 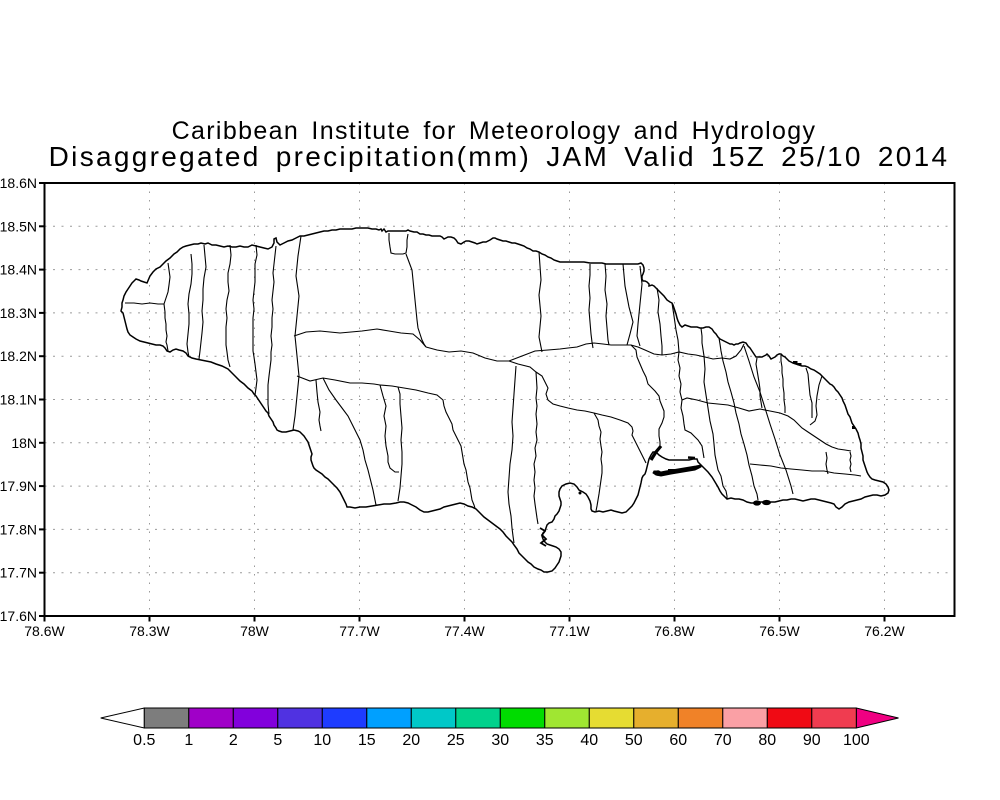 I want to click on svg-text: 30, so click(x=500, y=740).